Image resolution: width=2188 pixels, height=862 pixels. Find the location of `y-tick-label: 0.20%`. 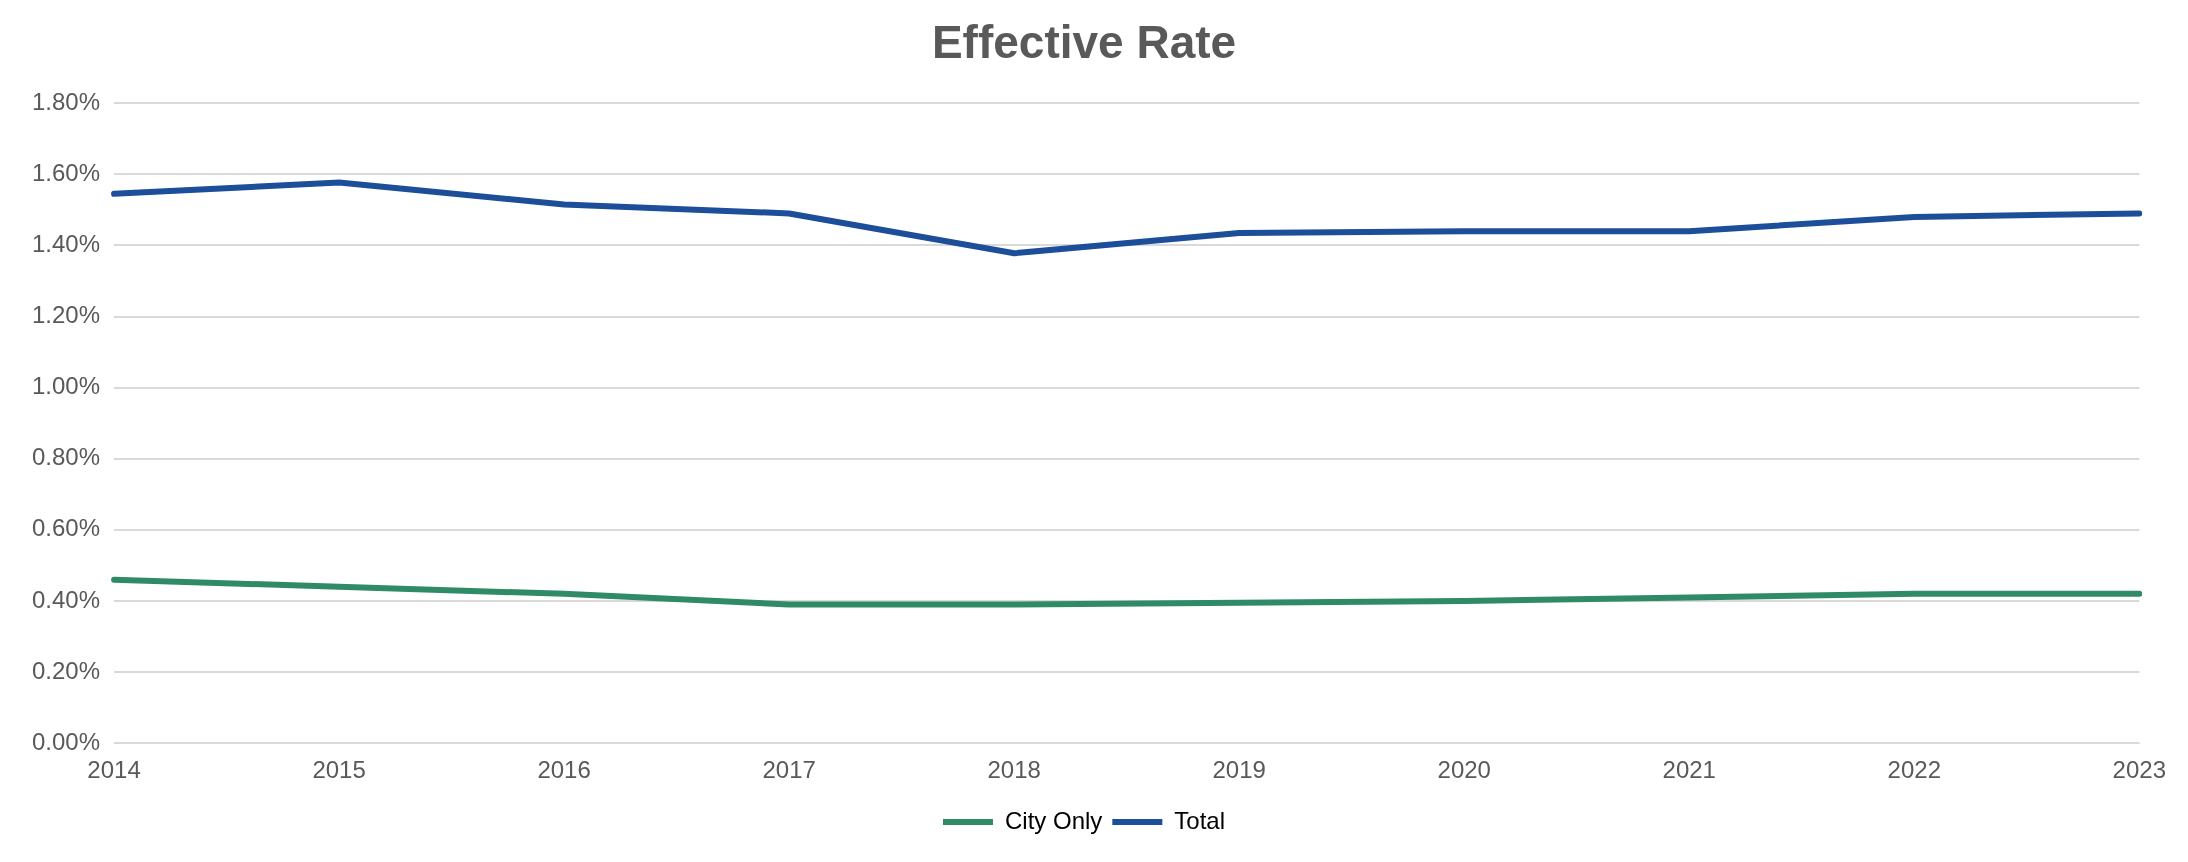

y-tick-label: 0.20% is located at coordinates (66, 670).